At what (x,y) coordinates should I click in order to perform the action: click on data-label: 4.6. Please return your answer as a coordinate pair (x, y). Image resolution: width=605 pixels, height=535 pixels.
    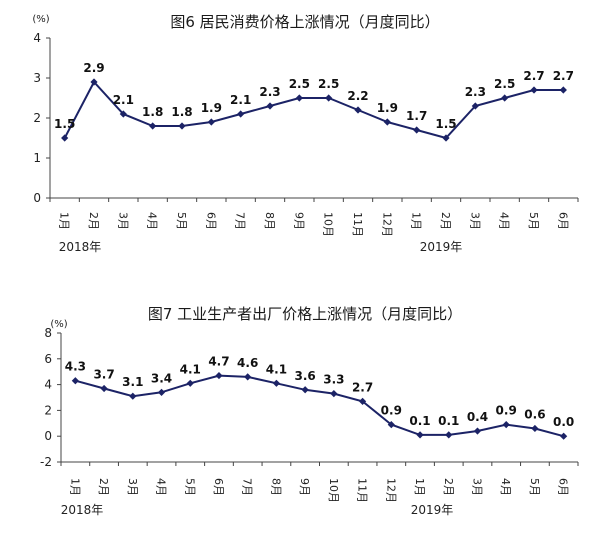
    Looking at the image, I should click on (247, 363).